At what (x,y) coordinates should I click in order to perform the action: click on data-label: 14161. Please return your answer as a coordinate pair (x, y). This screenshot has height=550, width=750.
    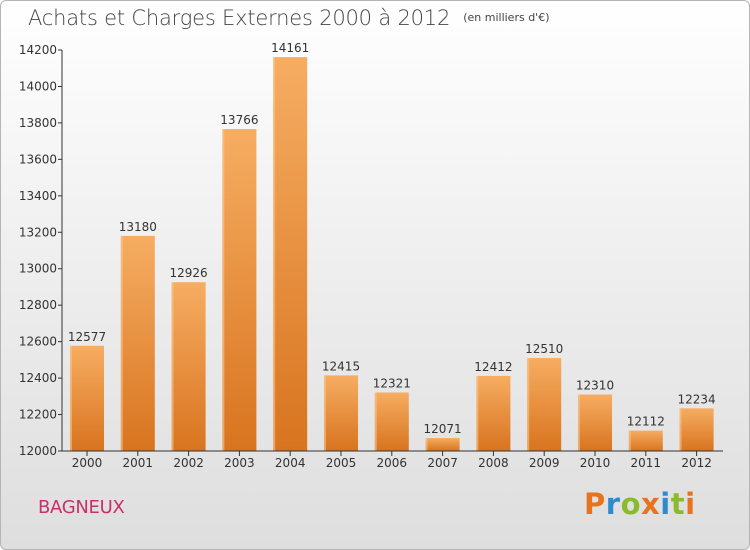
    Looking at the image, I should click on (290, 48).